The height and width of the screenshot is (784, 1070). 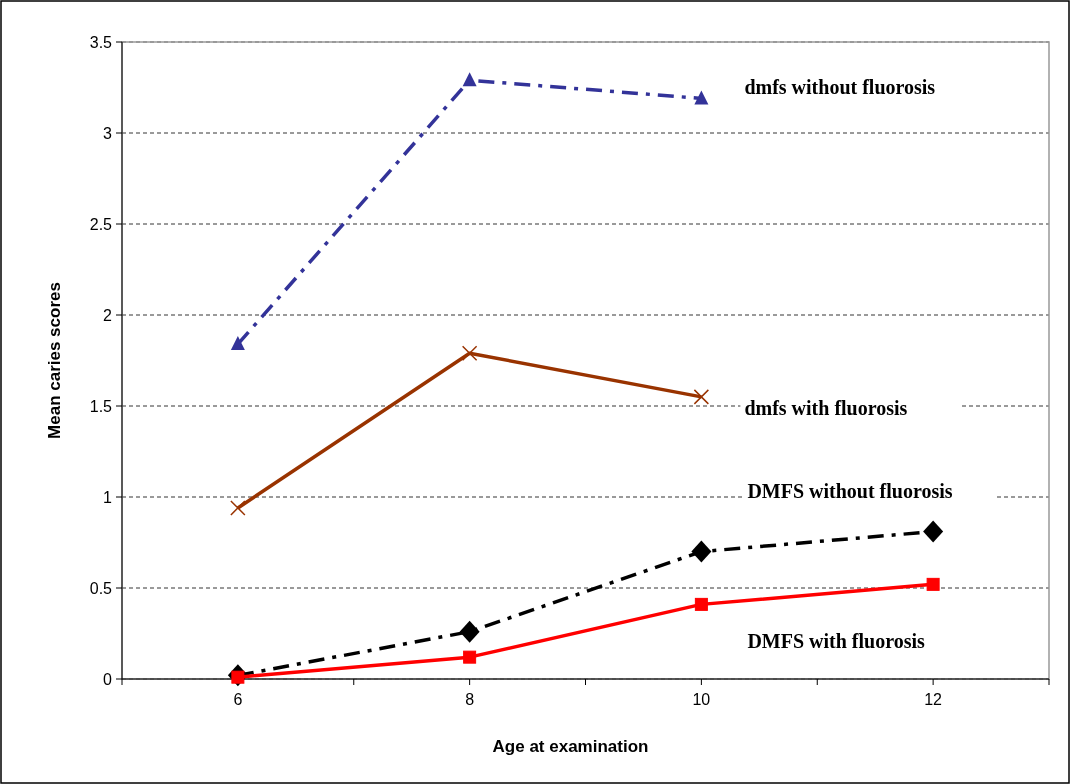 What do you see at coordinates (101, 588) in the screenshot?
I see `y-tick-label: 0.5` at bounding box center [101, 588].